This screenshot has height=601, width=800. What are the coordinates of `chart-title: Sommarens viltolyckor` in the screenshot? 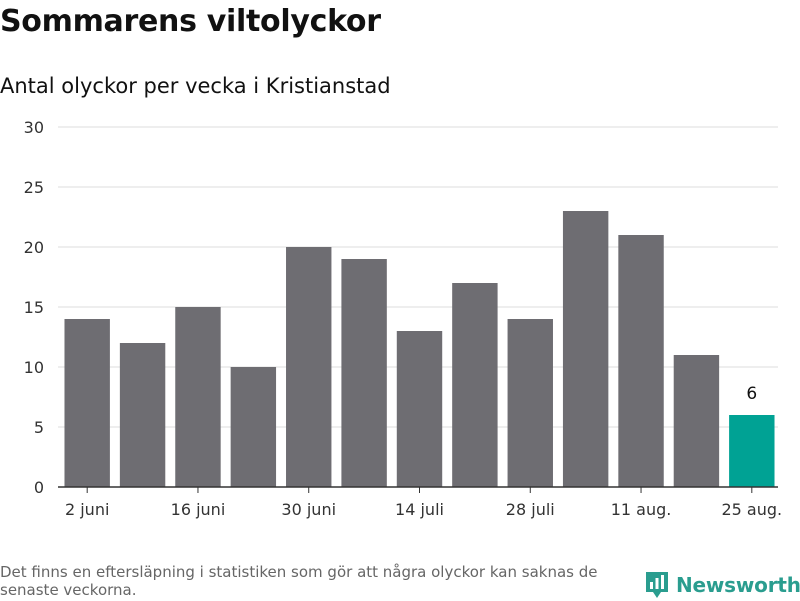 It's located at (190, 21).